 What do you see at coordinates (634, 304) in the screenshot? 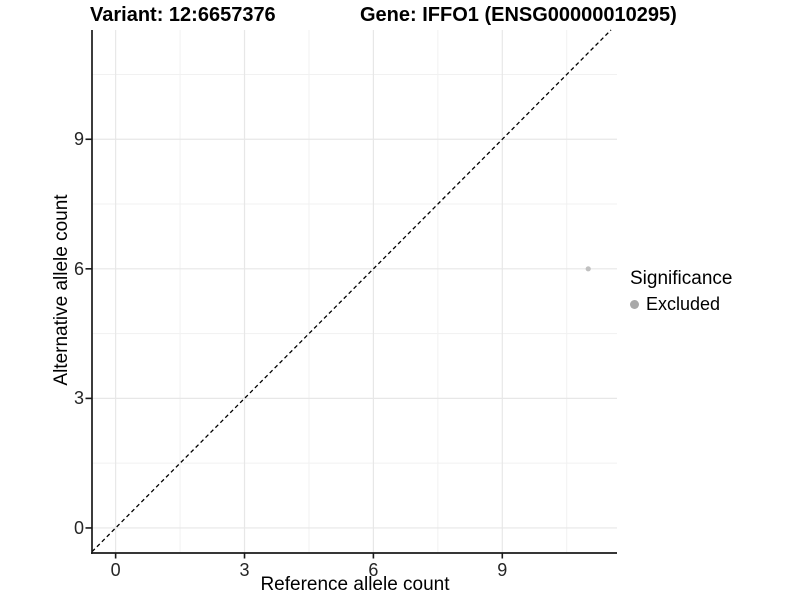
I see `legend-key-dot` at bounding box center [634, 304].